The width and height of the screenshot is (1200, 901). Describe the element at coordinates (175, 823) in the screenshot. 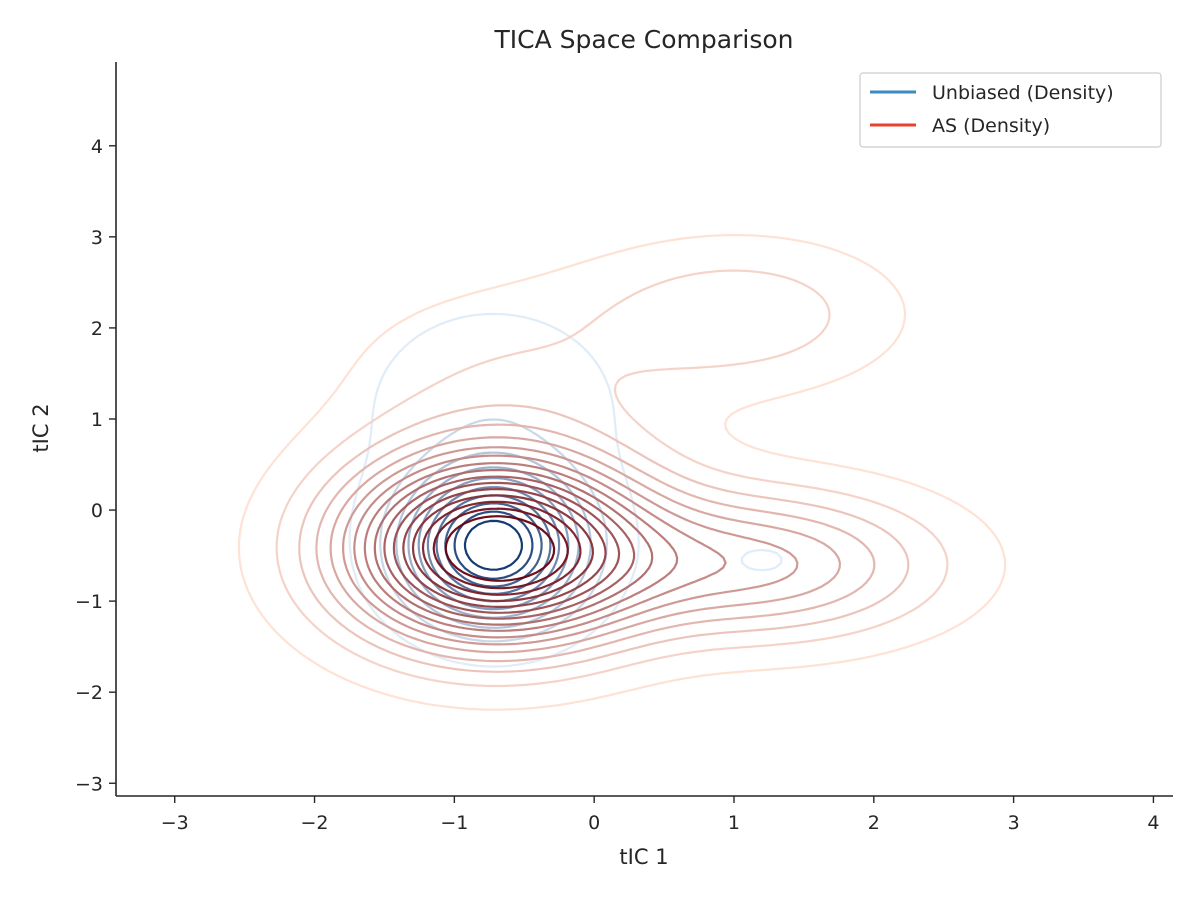

I see `x-tick-label: −3` at that location.